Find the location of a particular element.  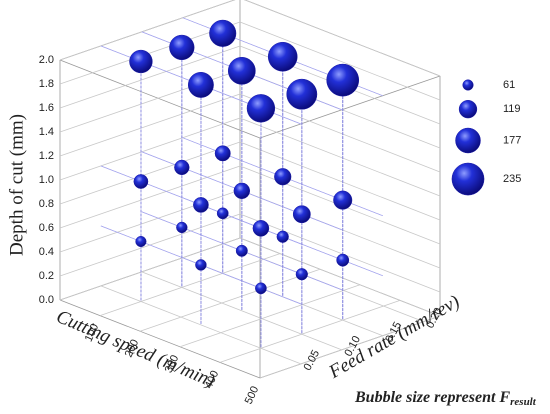

legend-label: 61 is located at coordinates (509, 85).